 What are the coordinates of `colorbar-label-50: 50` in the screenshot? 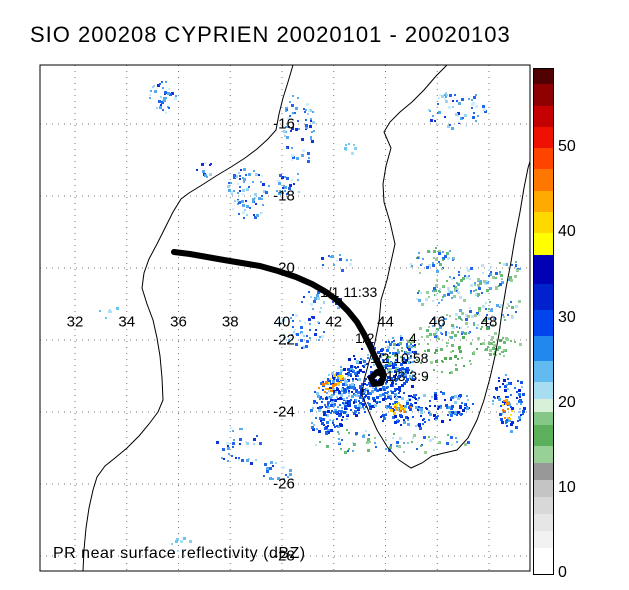 It's located at (567, 147).